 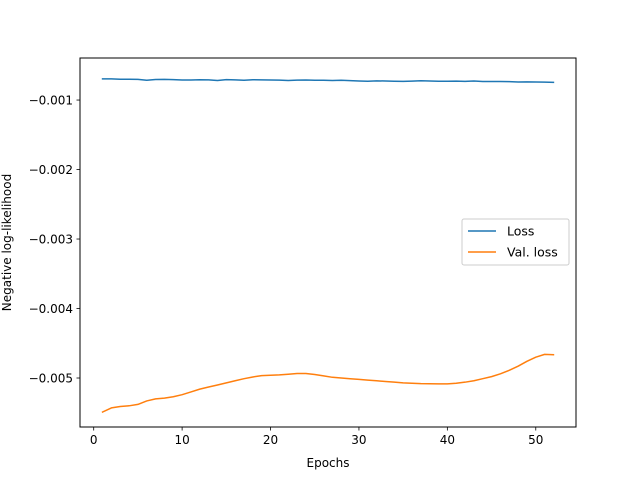 I want to click on x-axis: 0 10 20 30 40 50, so click(x=316, y=437).